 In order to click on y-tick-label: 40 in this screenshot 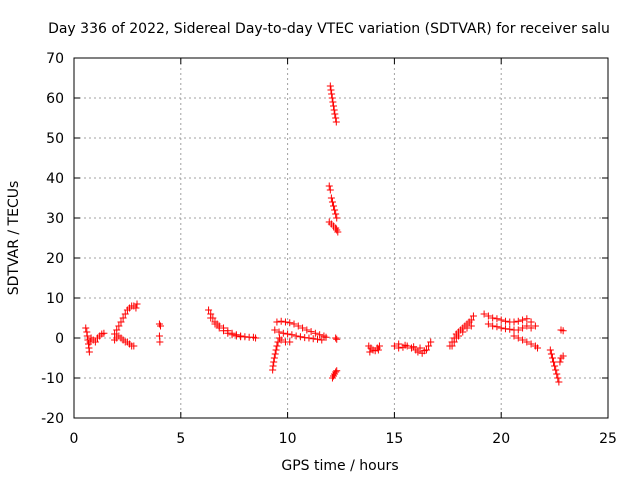, I will do `click(55, 179)`.